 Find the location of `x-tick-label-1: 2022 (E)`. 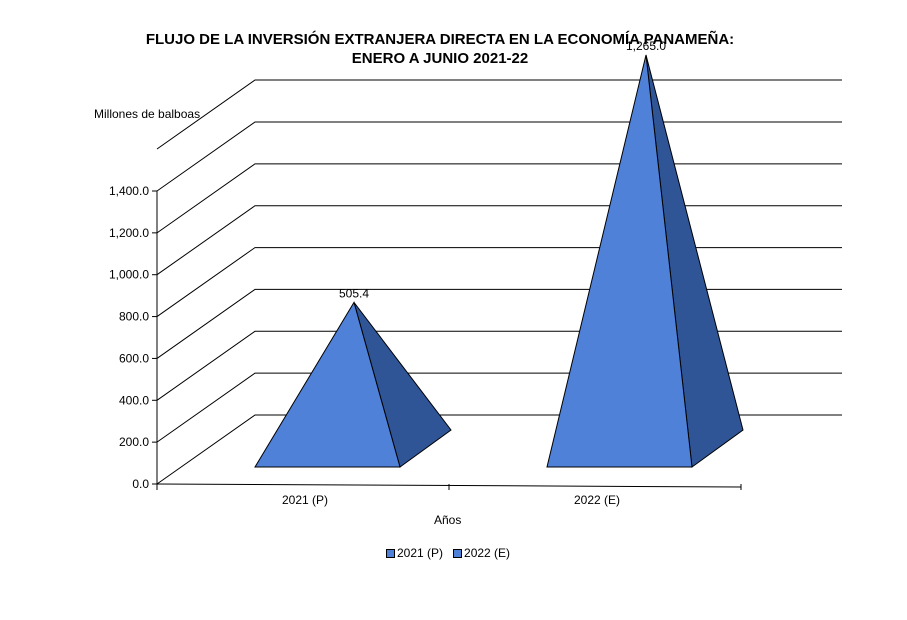

x-tick-label-1: 2022 (E) is located at coordinates (597, 500).